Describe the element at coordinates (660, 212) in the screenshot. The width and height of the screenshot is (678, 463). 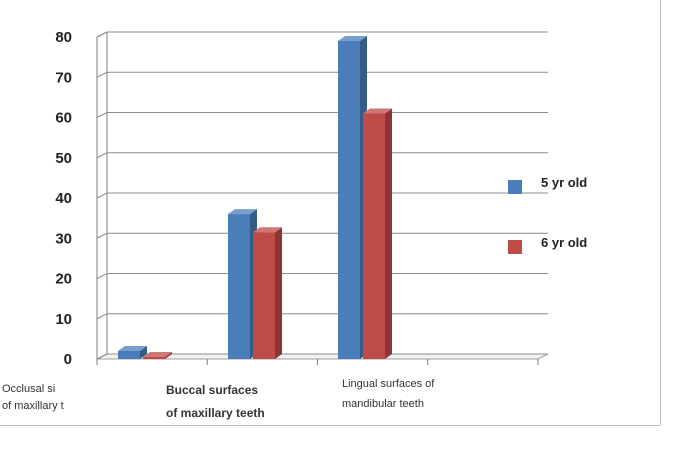
I see `frame-right-border` at that location.